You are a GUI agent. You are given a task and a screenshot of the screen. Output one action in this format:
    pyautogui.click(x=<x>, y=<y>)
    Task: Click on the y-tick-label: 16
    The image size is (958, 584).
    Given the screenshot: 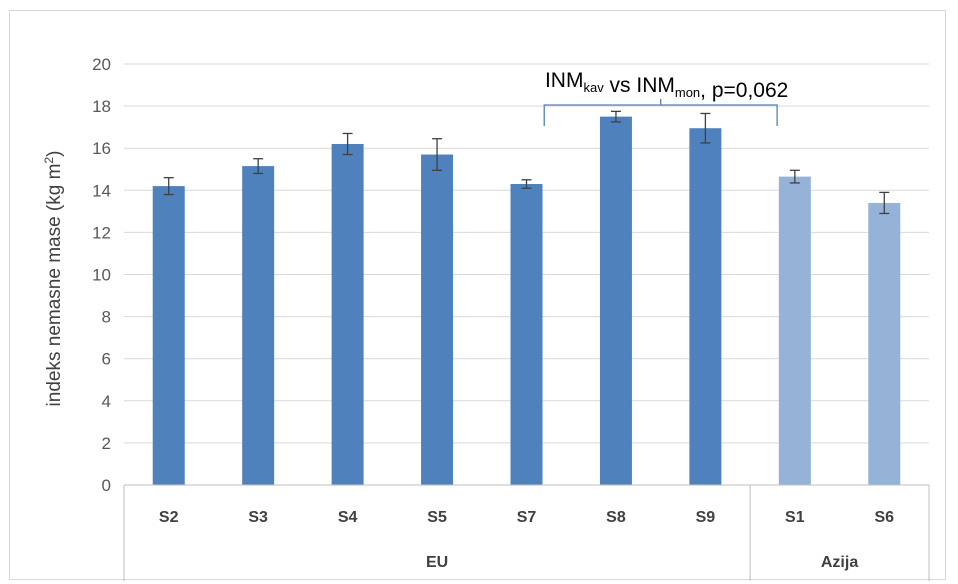 What is the action you would take?
    pyautogui.click(x=101, y=148)
    